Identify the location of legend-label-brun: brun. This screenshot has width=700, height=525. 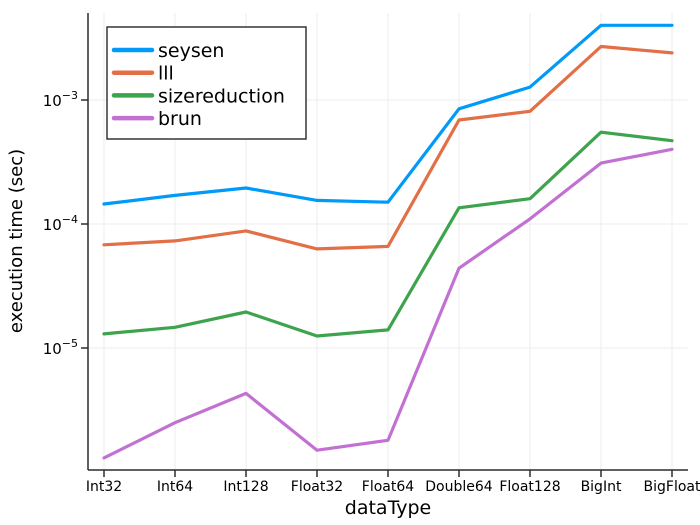
(180, 119).